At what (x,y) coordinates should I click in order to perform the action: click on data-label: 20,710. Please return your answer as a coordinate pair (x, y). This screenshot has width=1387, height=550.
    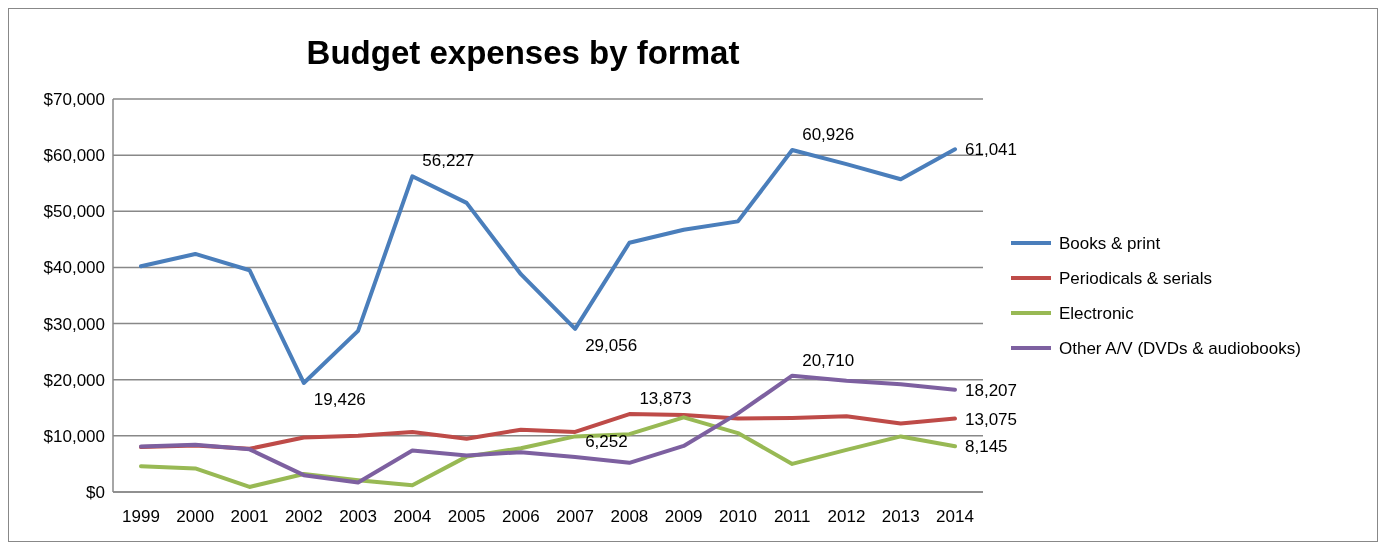
    Looking at the image, I should click on (828, 360).